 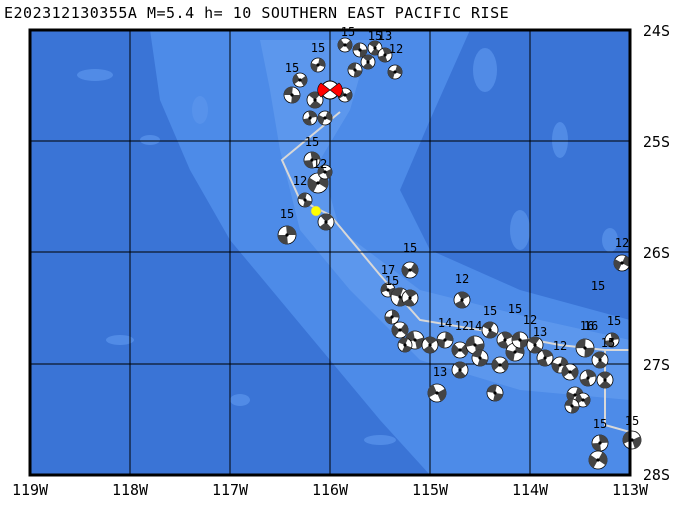 I want to click on epicenter-marker, so click(x=316, y=211).